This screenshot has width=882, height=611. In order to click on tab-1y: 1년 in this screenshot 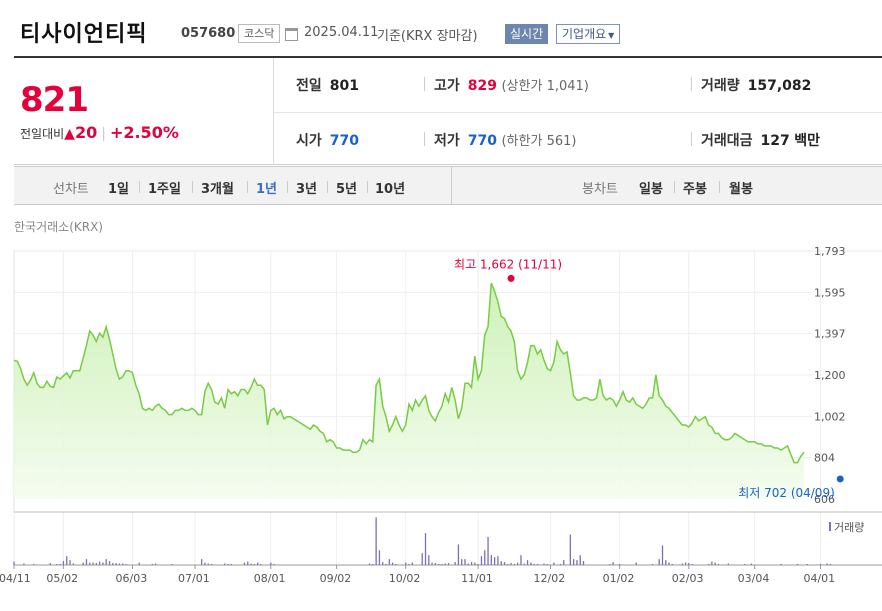, I will do `click(267, 189)`.